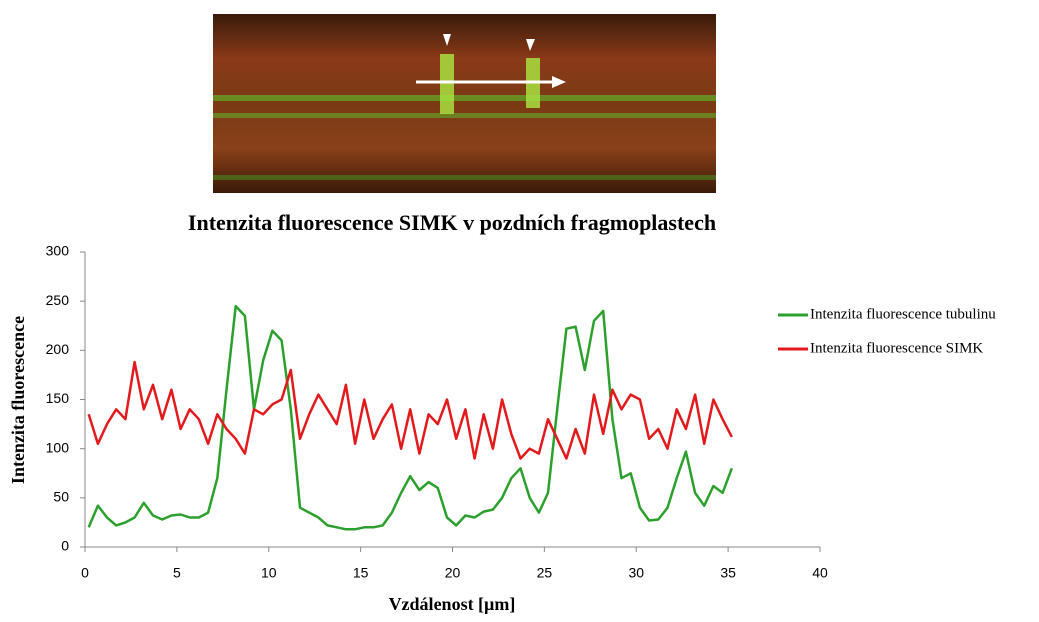  What do you see at coordinates (453, 573) in the screenshot?
I see `x-tick-label: 20` at bounding box center [453, 573].